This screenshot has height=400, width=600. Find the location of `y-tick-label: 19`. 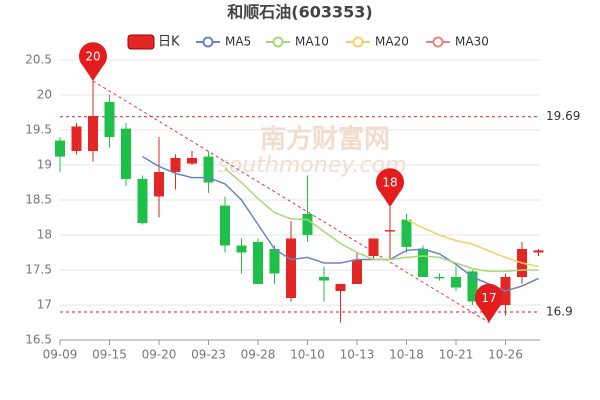

y-tick-label: 19 is located at coordinates (44, 165).